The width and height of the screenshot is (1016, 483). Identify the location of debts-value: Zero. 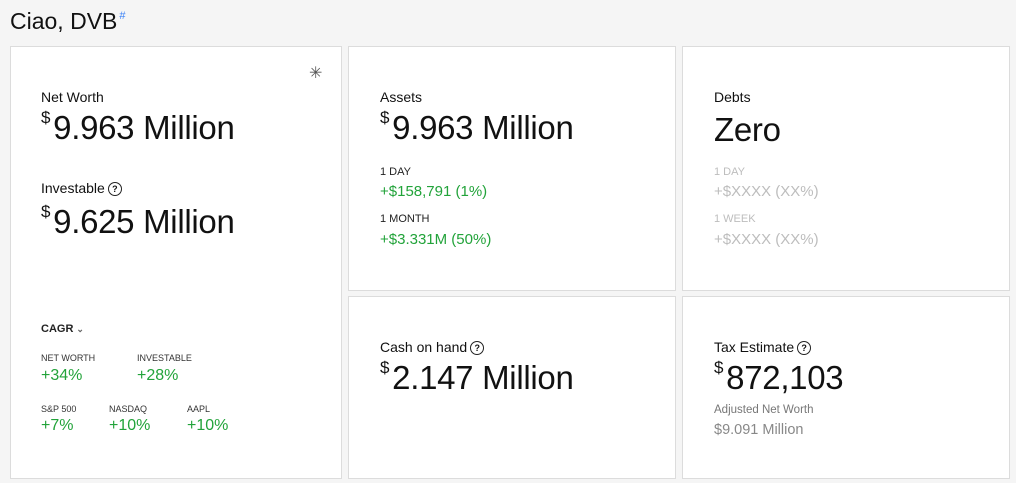
(747, 129).